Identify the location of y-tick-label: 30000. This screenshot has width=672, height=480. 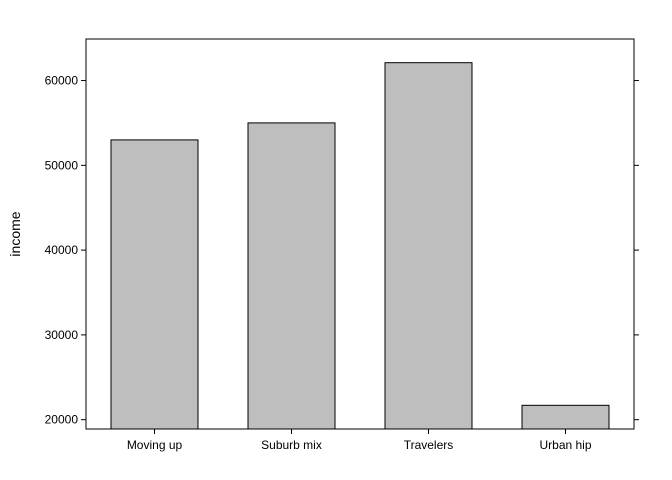
(62, 335).